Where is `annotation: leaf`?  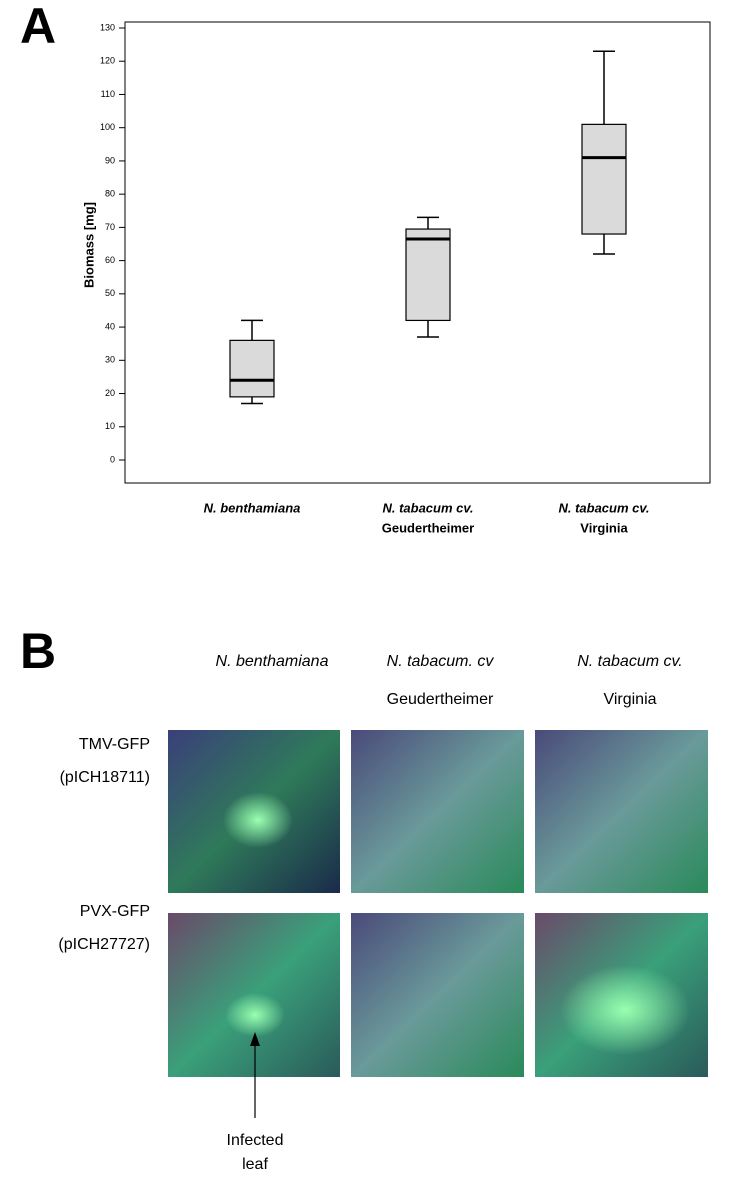 annotation: leaf is located at coordinates (255, 1164).